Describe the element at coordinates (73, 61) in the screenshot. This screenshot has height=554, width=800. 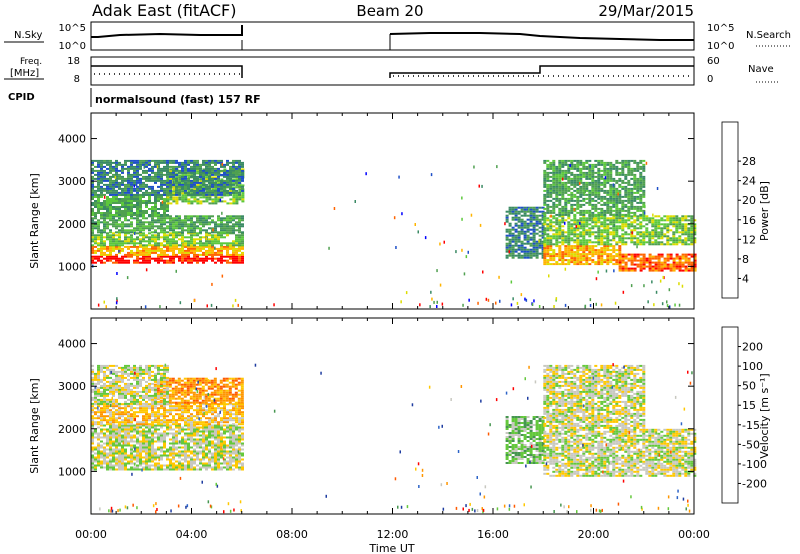
I see `freq-tick-high: 18` at that location.